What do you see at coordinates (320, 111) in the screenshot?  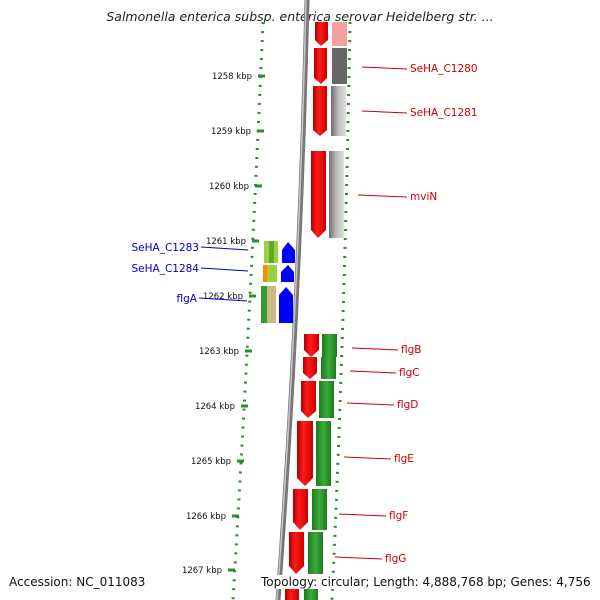 I see `gene-arrow-SeHA_C1281` at bounding box center [320, 111].